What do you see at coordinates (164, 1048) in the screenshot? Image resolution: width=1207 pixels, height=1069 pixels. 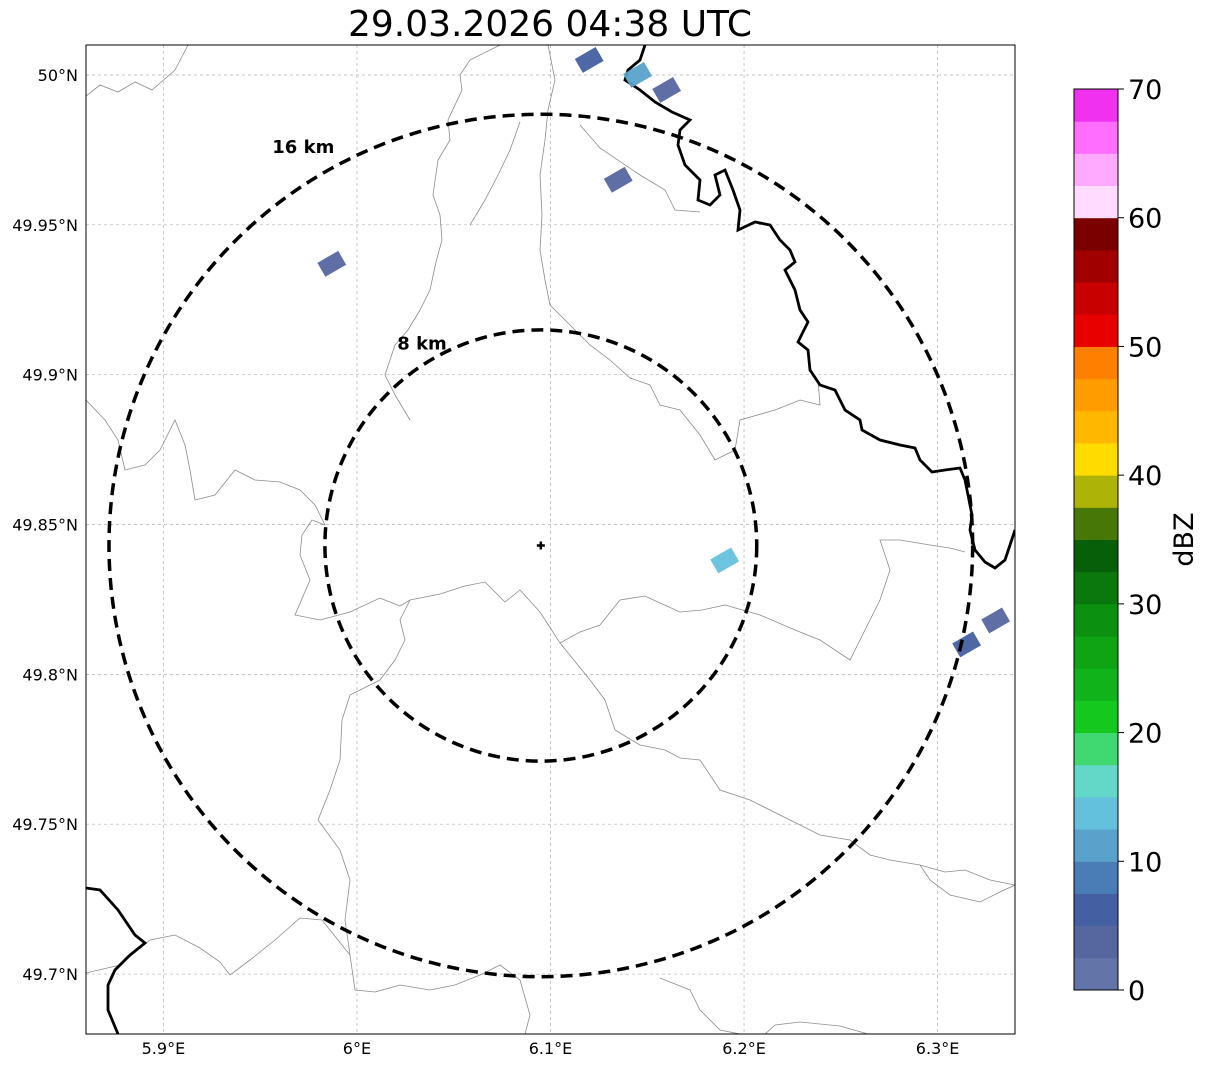 I see `lon-tick-label: 5.9°E` at bounding box center [164, 1048].